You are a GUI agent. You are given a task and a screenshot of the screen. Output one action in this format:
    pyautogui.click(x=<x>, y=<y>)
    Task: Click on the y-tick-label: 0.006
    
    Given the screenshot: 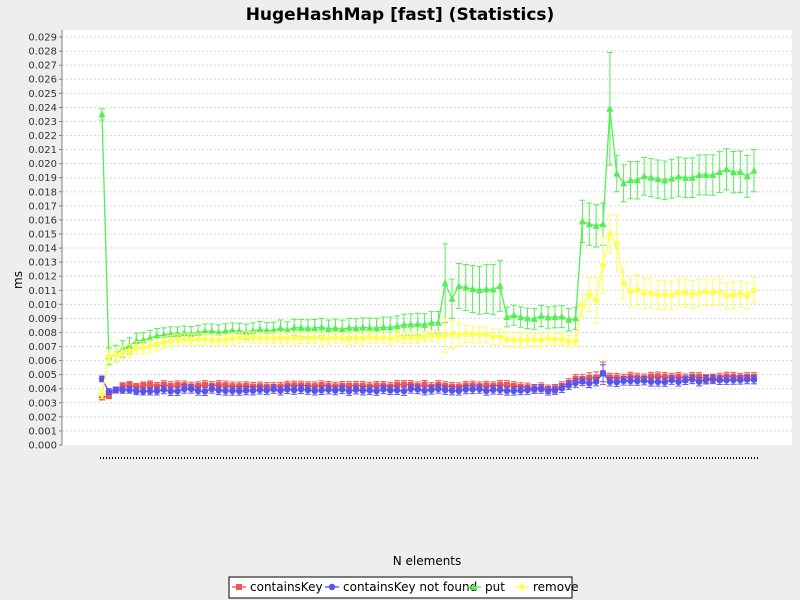 What is the action you would take?
    pyautogui.click(x=42, y=361)
    